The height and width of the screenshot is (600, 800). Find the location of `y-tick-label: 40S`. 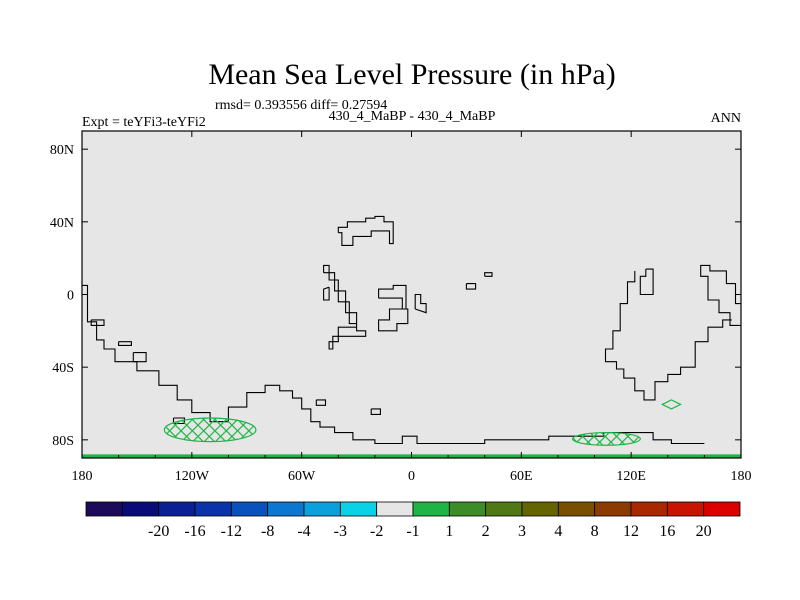

y-tick-label: 40S is located at coordinates (63, 368).